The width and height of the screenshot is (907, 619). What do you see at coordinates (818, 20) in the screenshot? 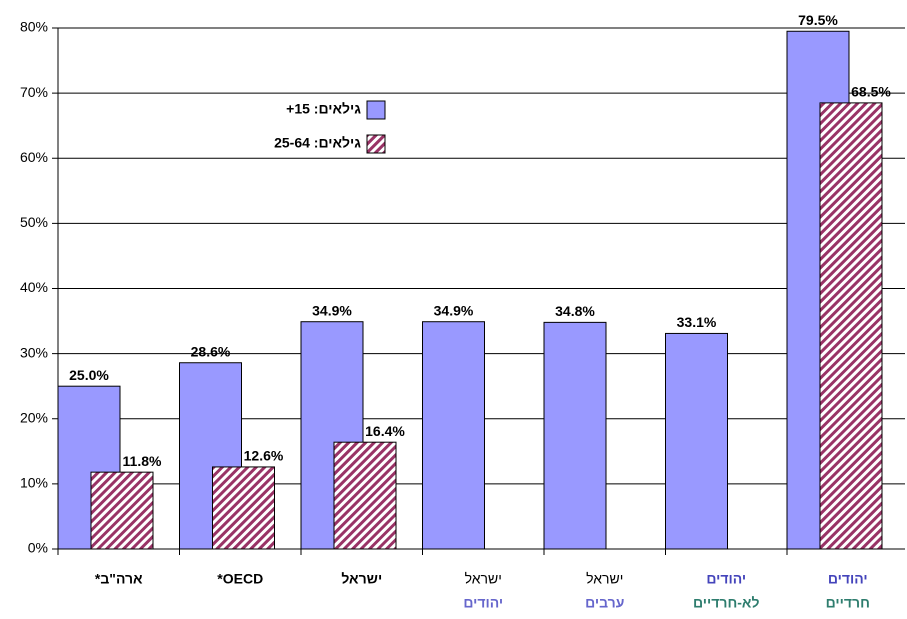
I see `data-label: 79.5%` at bounding box center [818, 20].